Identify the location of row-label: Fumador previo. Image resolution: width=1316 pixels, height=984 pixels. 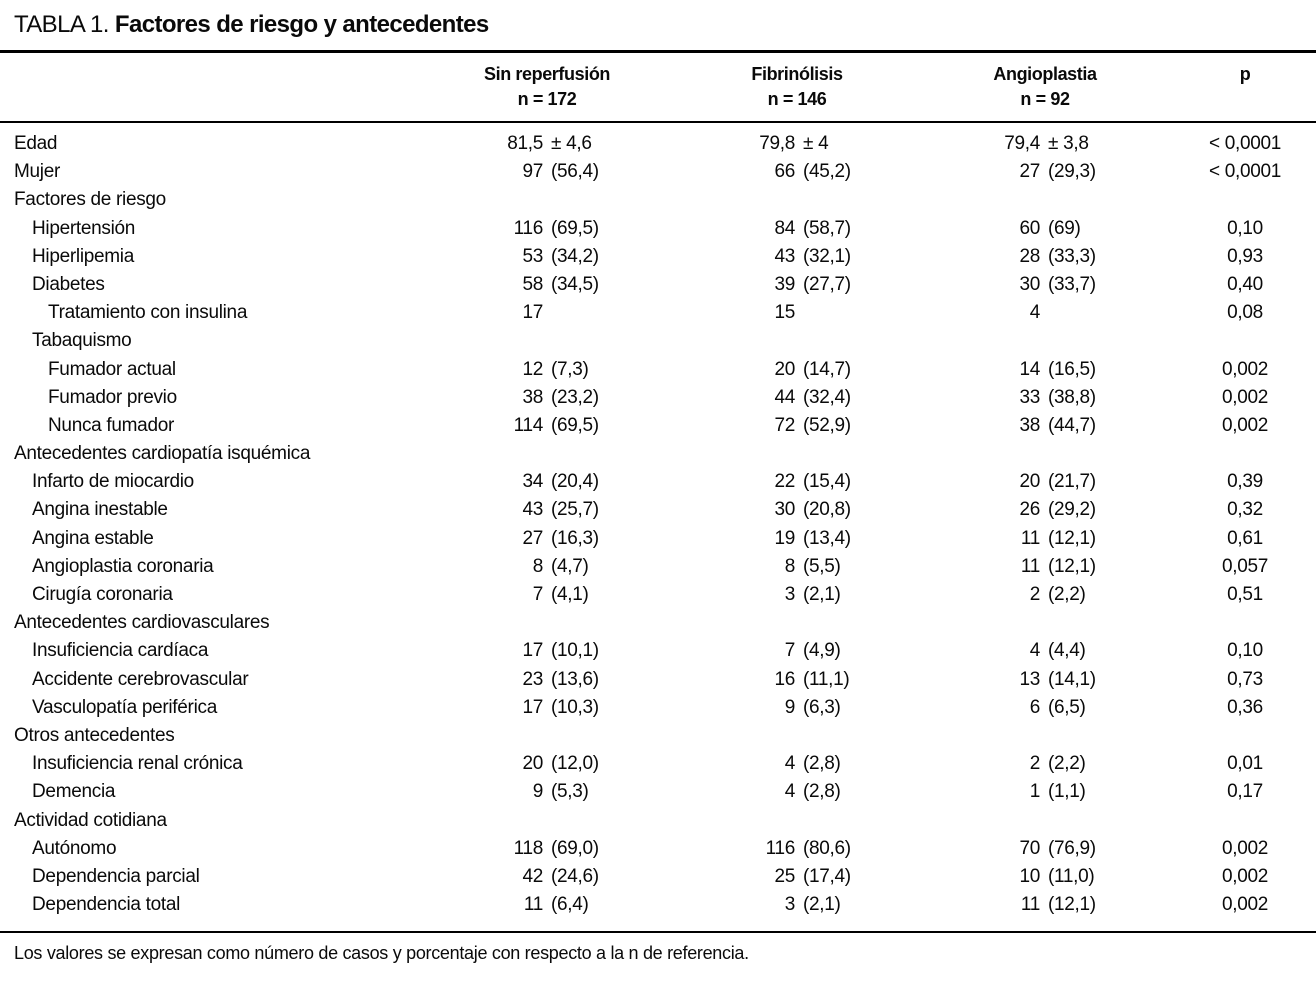
(112, 397).